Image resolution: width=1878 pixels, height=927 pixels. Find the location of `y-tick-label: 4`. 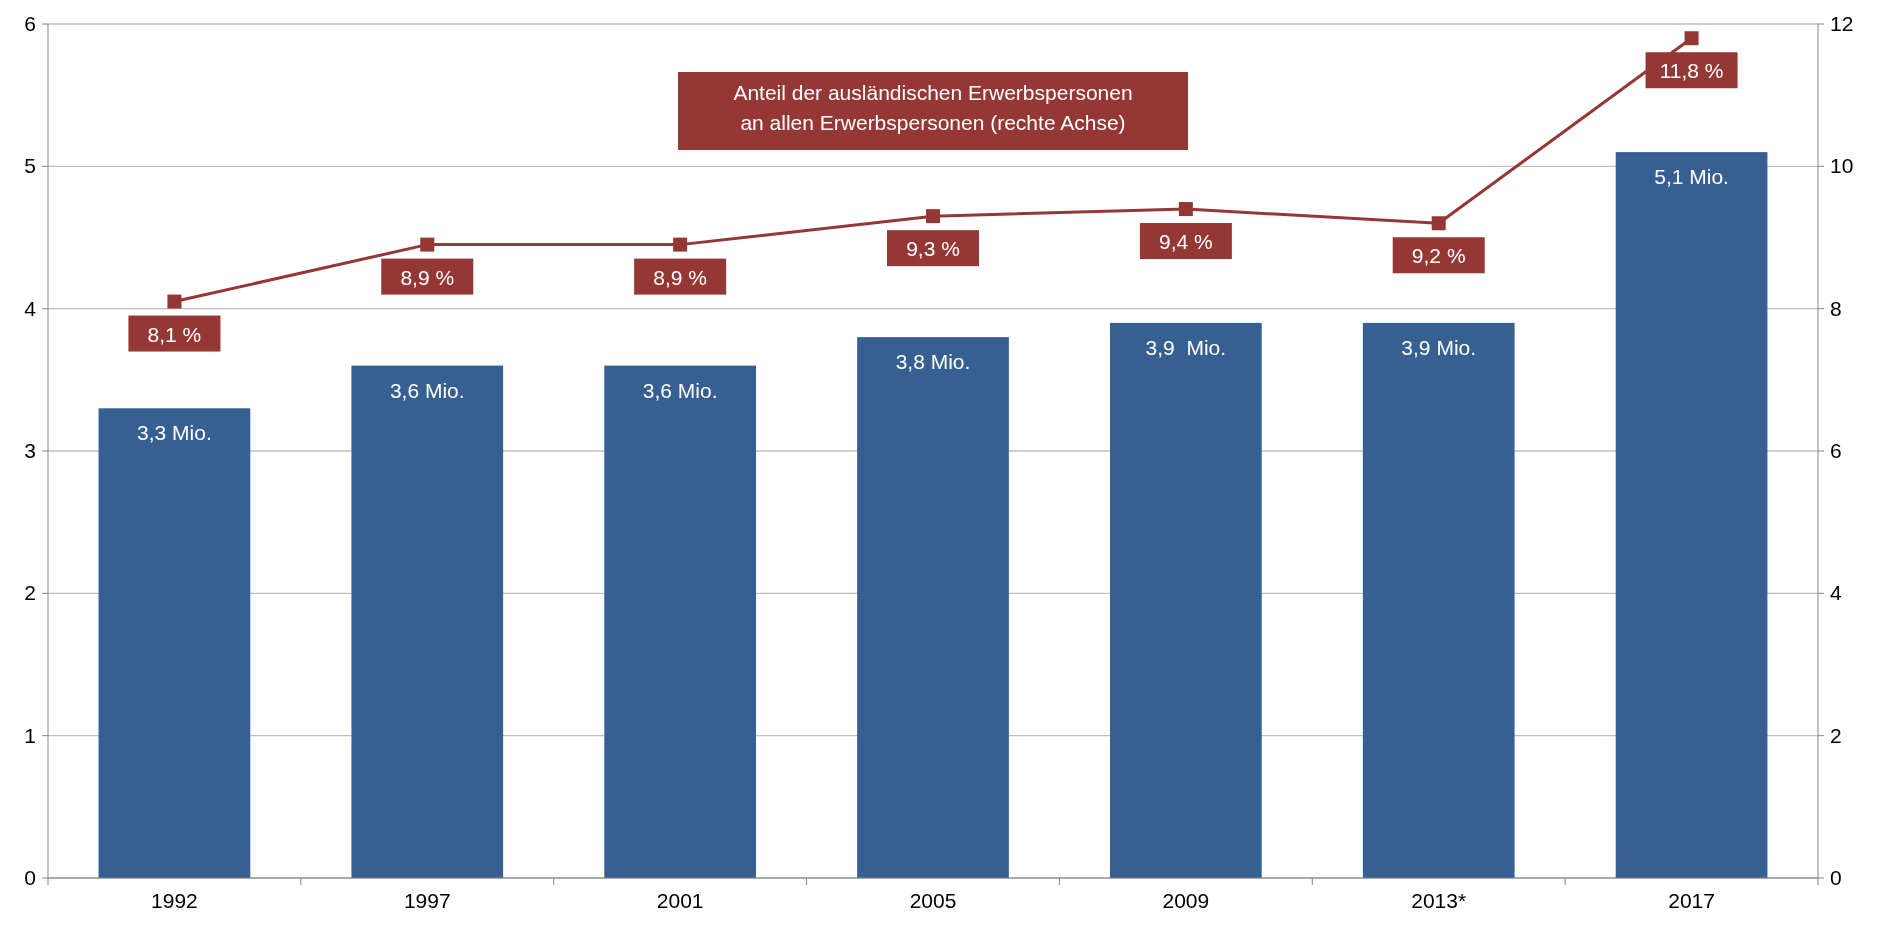

y-tick-label: 4 is located at coordinates (30, 308).